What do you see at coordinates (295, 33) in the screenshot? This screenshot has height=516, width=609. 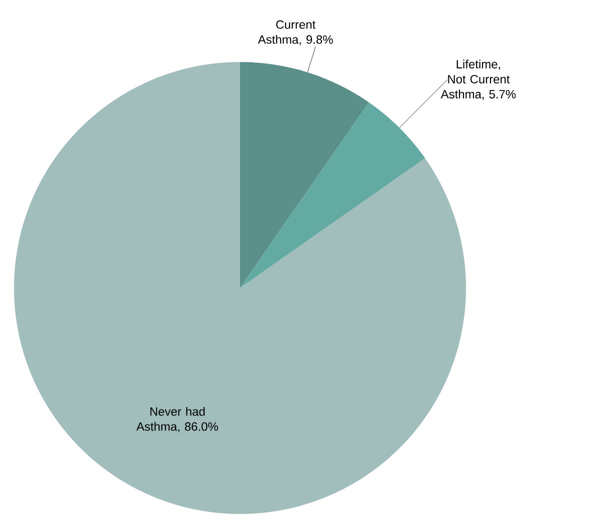 I see `slice-label: Current Asthma, 9.8%` at bounding box center [295, 33].